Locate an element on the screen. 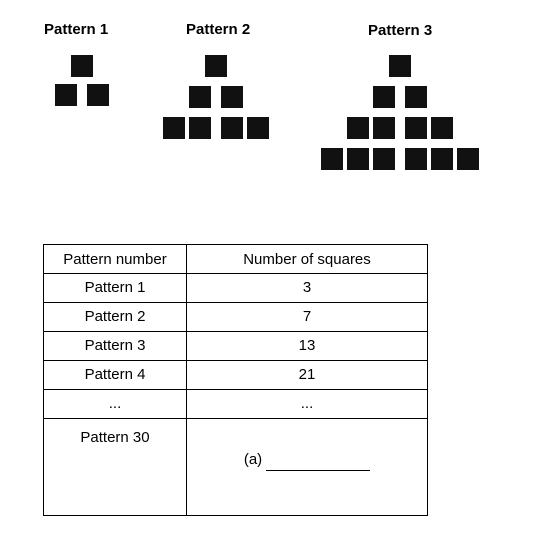  cell-squares: 21 is located at coordinates (307, 375).